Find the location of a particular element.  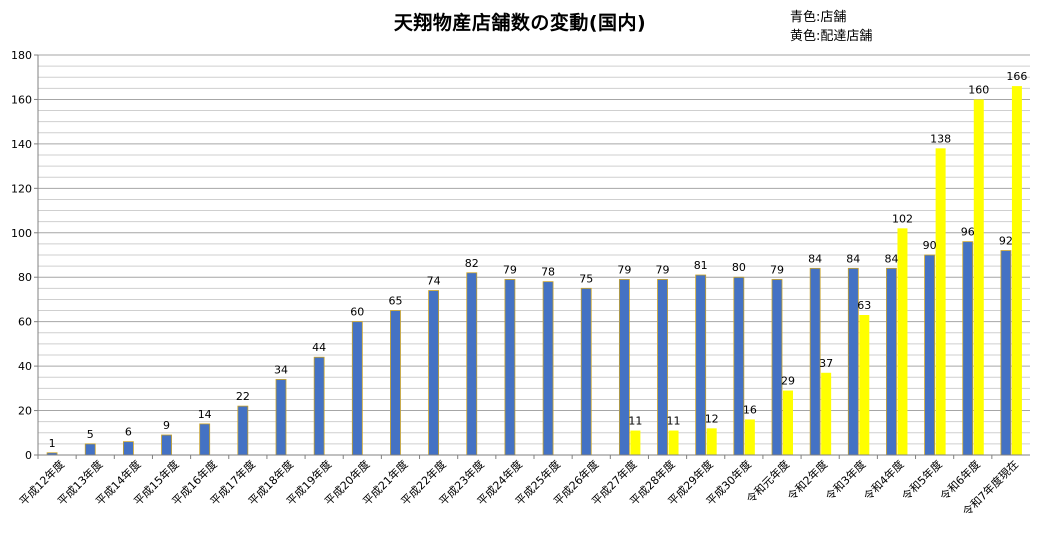

y-tick-label: 100 is located at coordinates (21, 233).